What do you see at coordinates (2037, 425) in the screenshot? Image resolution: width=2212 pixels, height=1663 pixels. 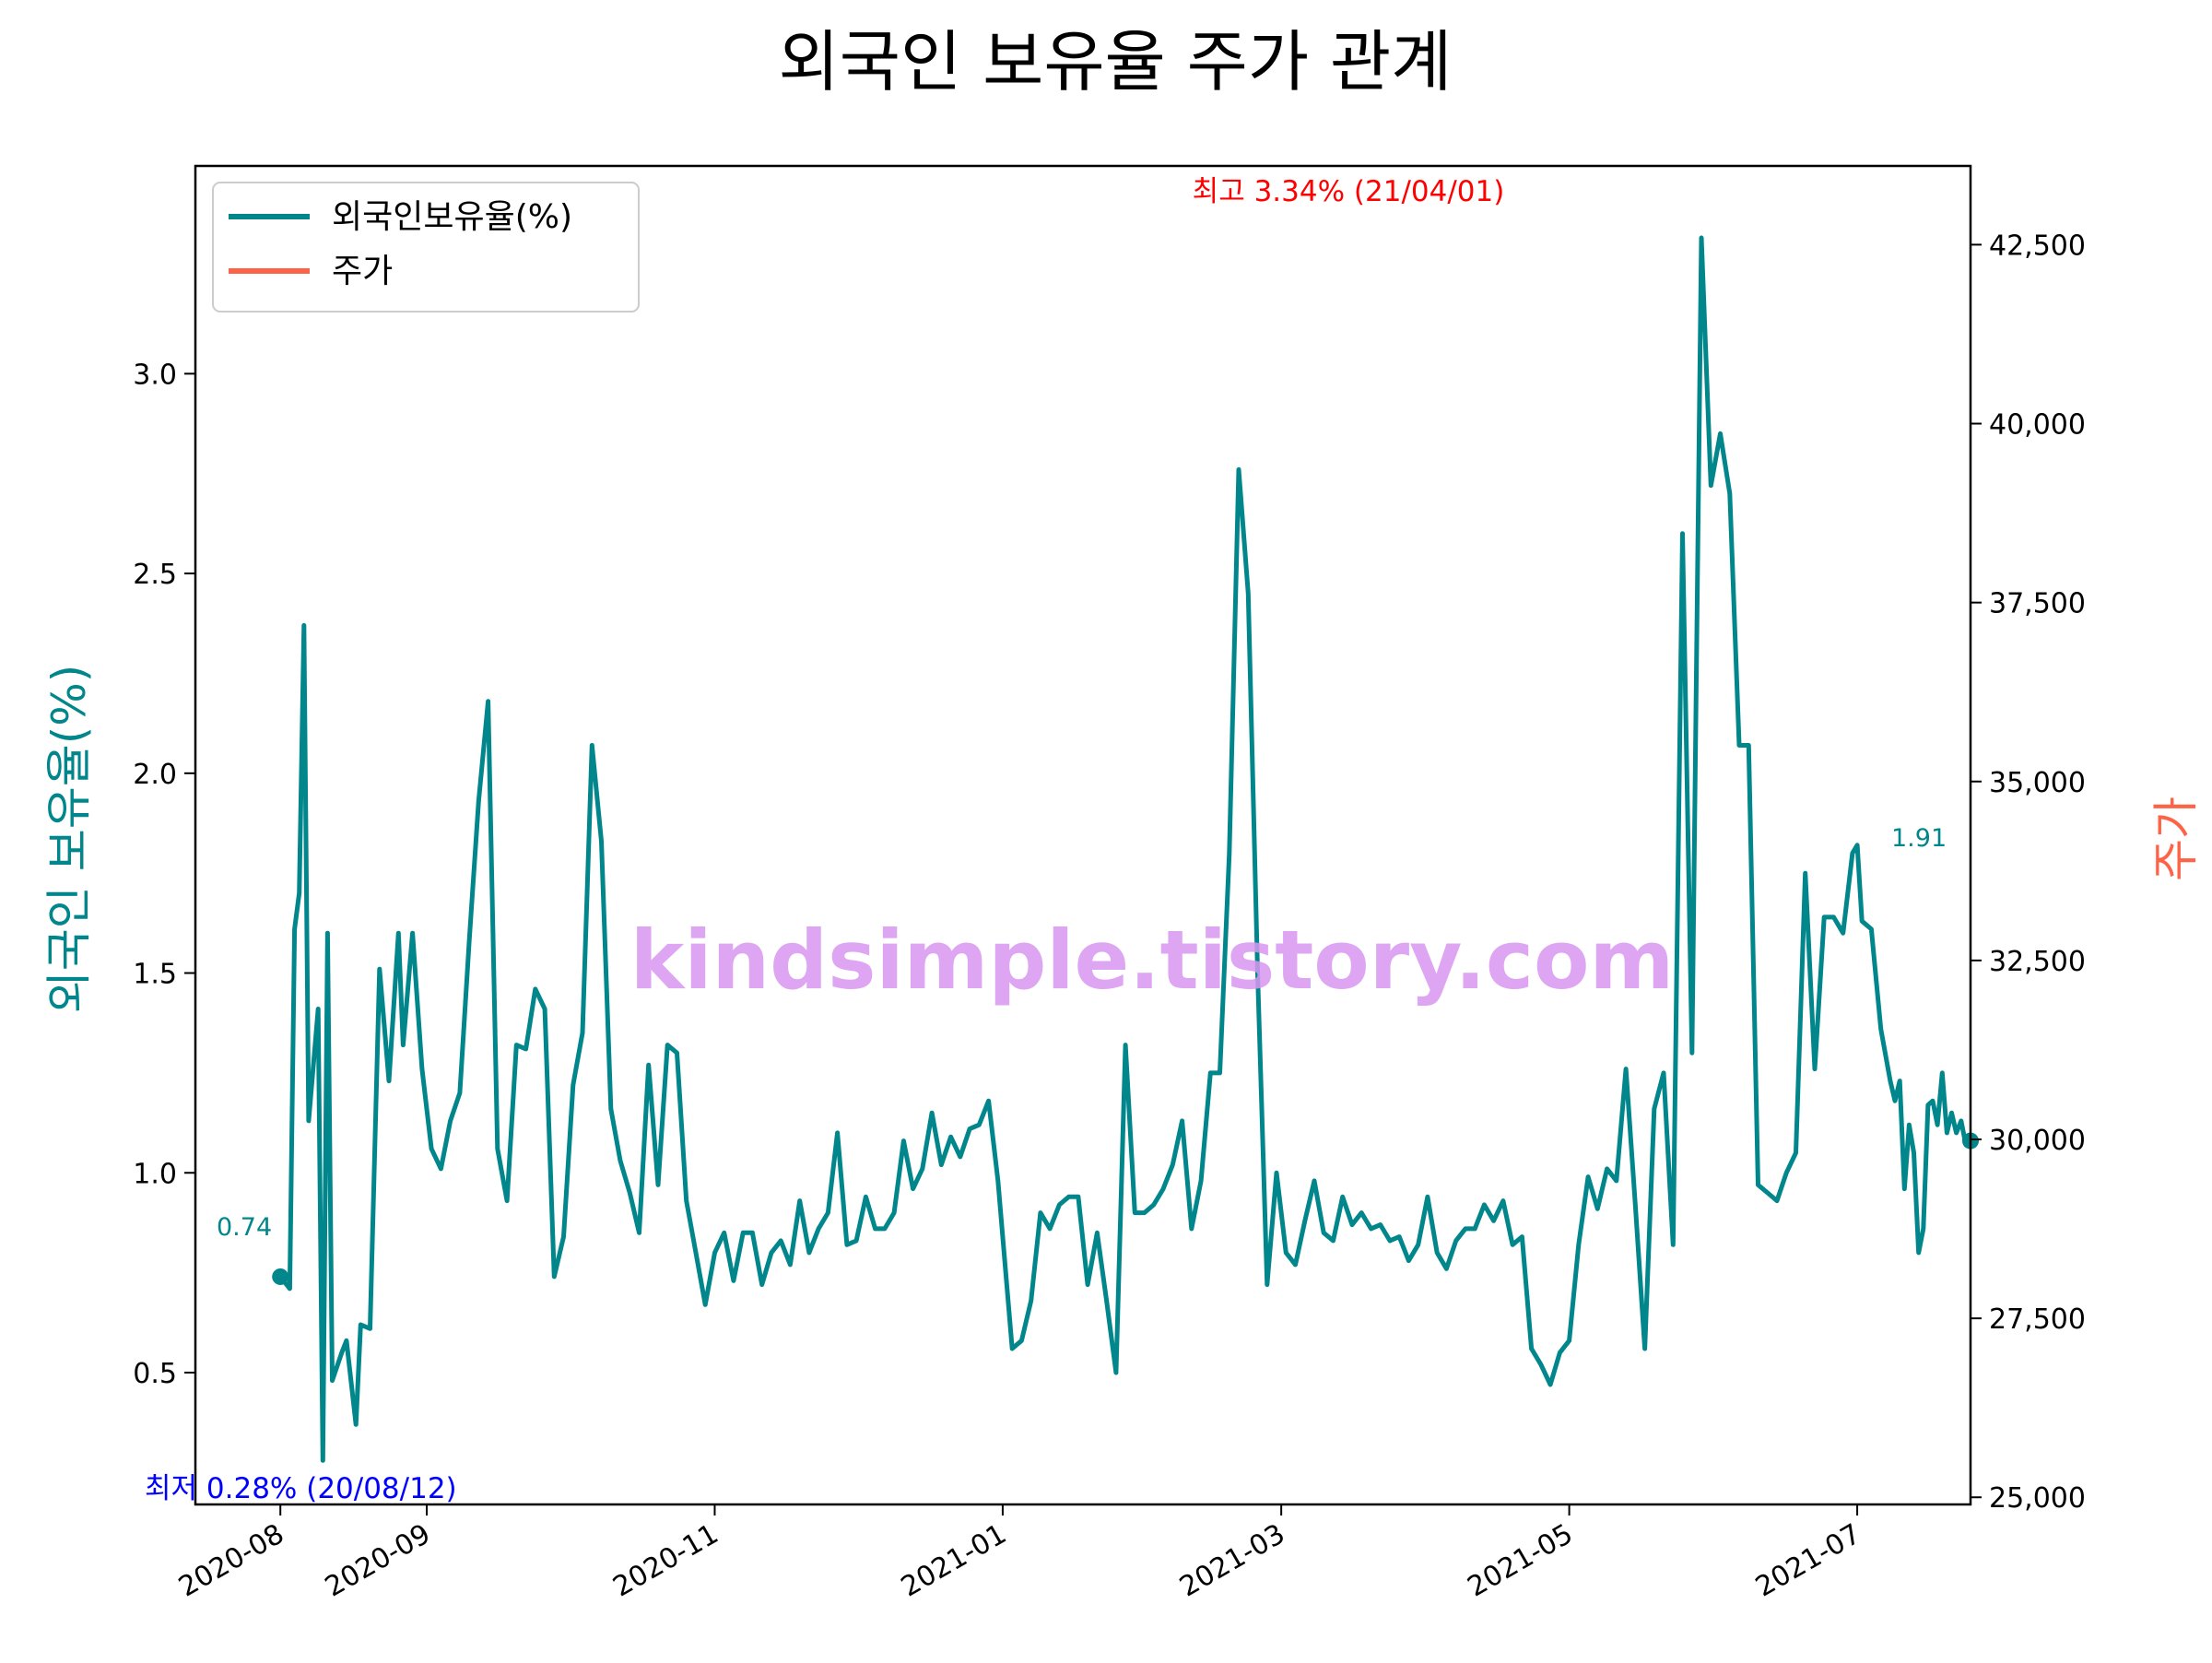 I see `y-right-tick-label-6: 40,000` at bounding box center [2037, 425].